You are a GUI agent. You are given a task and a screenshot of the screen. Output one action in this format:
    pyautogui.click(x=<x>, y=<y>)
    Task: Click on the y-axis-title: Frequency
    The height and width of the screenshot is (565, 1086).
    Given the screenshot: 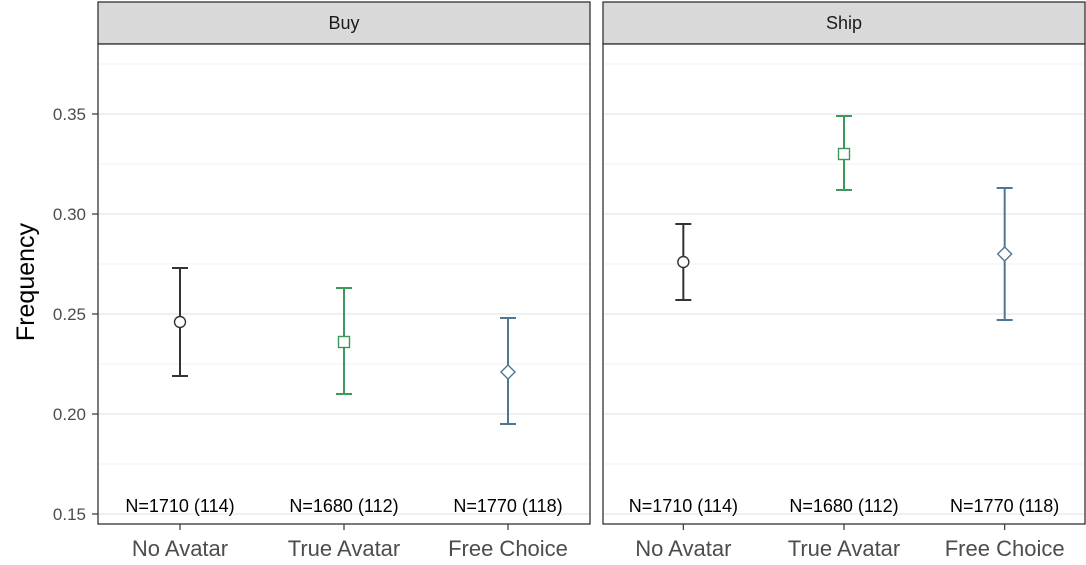 What is the action you would take?
    pyautogui.click(x=26, y=281)
    